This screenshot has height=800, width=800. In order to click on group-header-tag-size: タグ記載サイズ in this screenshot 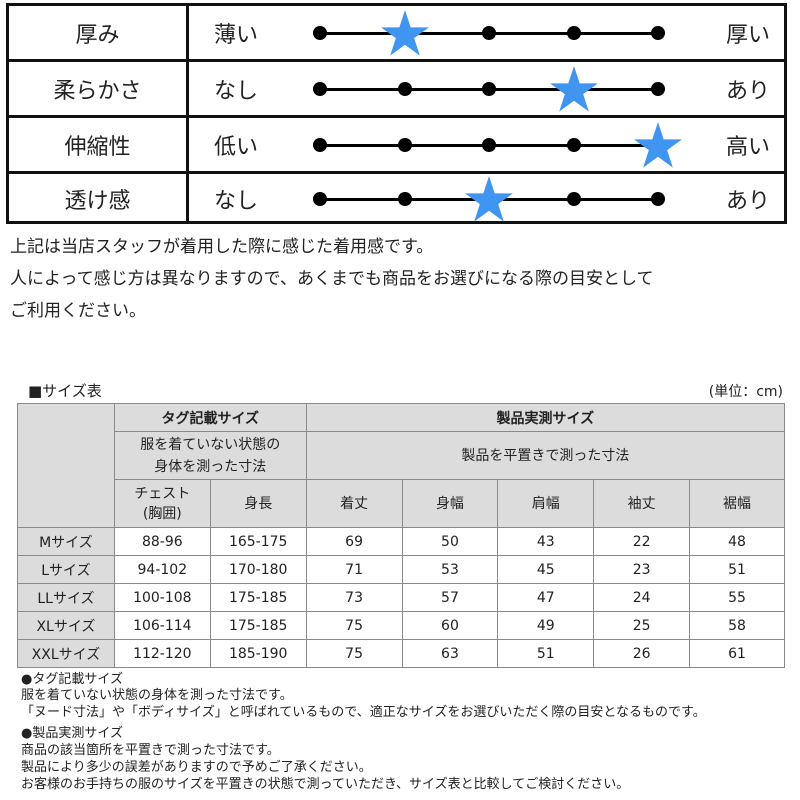, I will do `click(210, 417)`.